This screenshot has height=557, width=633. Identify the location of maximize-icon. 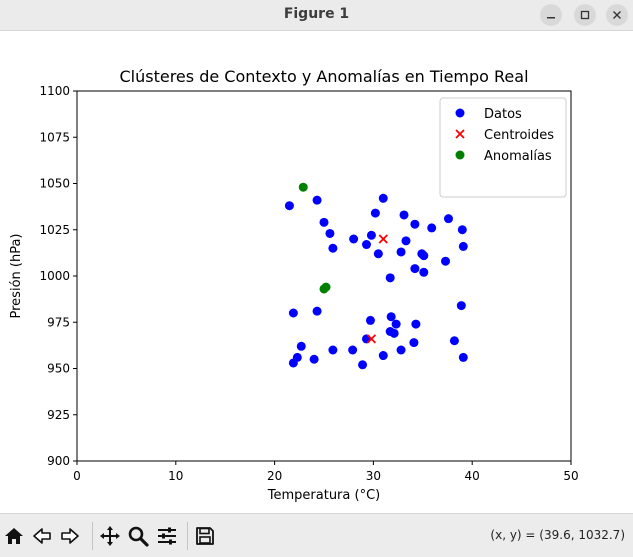
(585, 15).